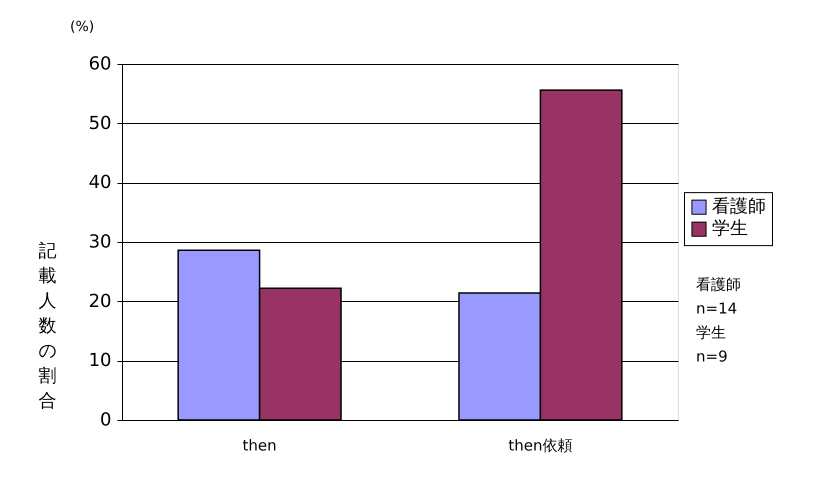  I want to click on y-tick-label: 50, so click(100, 123).